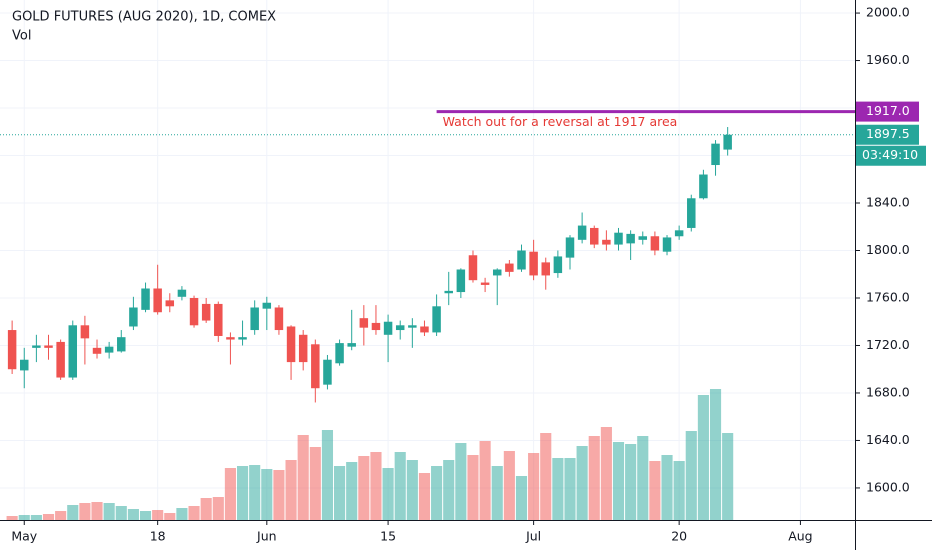 This screenshot has height=550, width=932. Describe the element at coordinates (560, 121) in the screenshot. I see `annotation-text: Watch out for a reversal at 1917 area` at that location.